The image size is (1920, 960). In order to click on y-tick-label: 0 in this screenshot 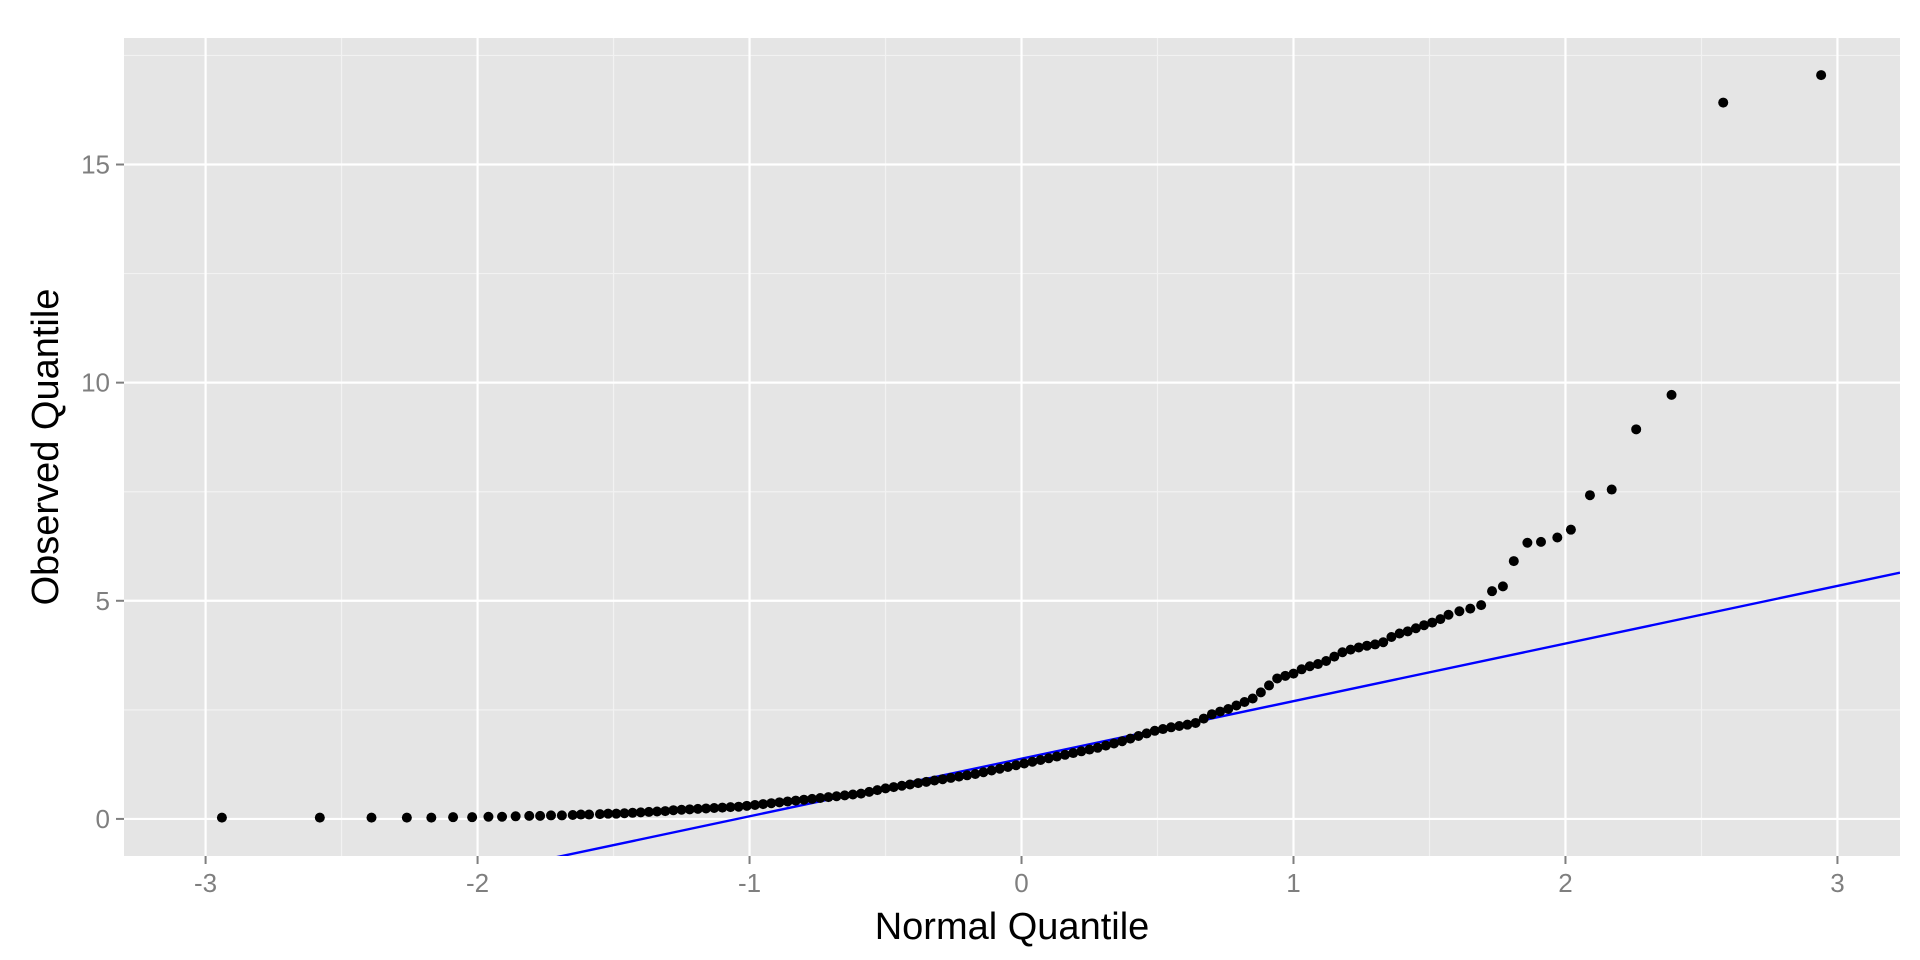, I will do `click(103, 819)`.